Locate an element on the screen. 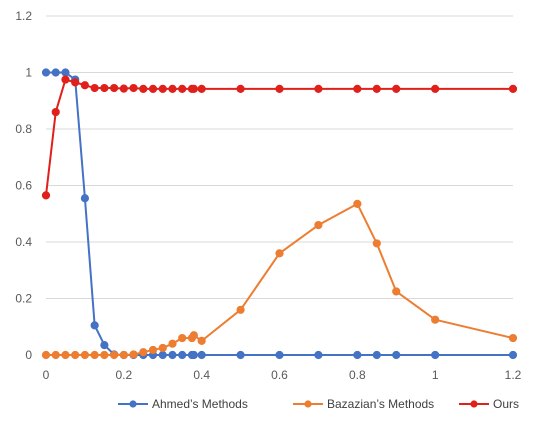  y-axis-ticks: 0 0.2 0.4 0.6 0.8 1 1.2 is located at coordinates (23, 185).